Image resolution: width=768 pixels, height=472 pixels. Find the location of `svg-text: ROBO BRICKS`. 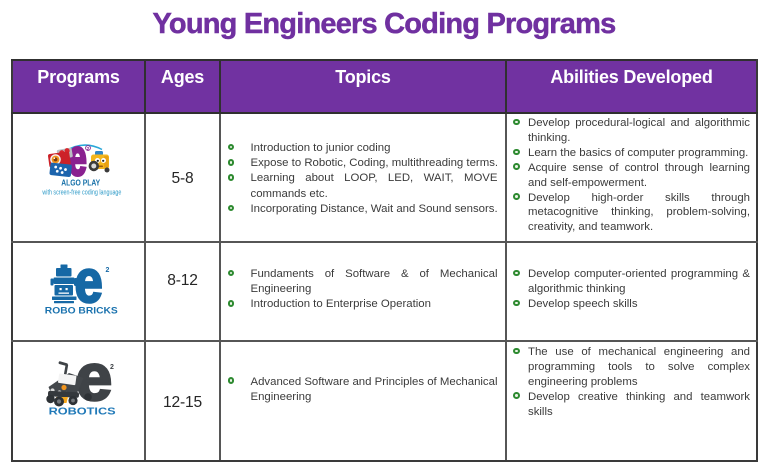

svg-text: ROBO BRICKS is located at coordinates (81, 311).